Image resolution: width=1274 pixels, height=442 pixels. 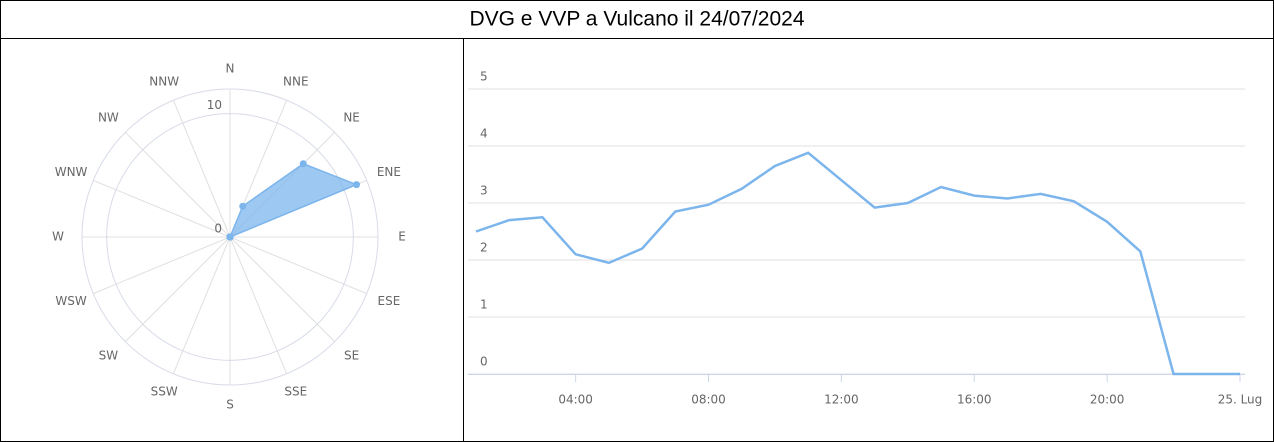 I want to click on y-tick-label: 2, so click(x=484, y=248).